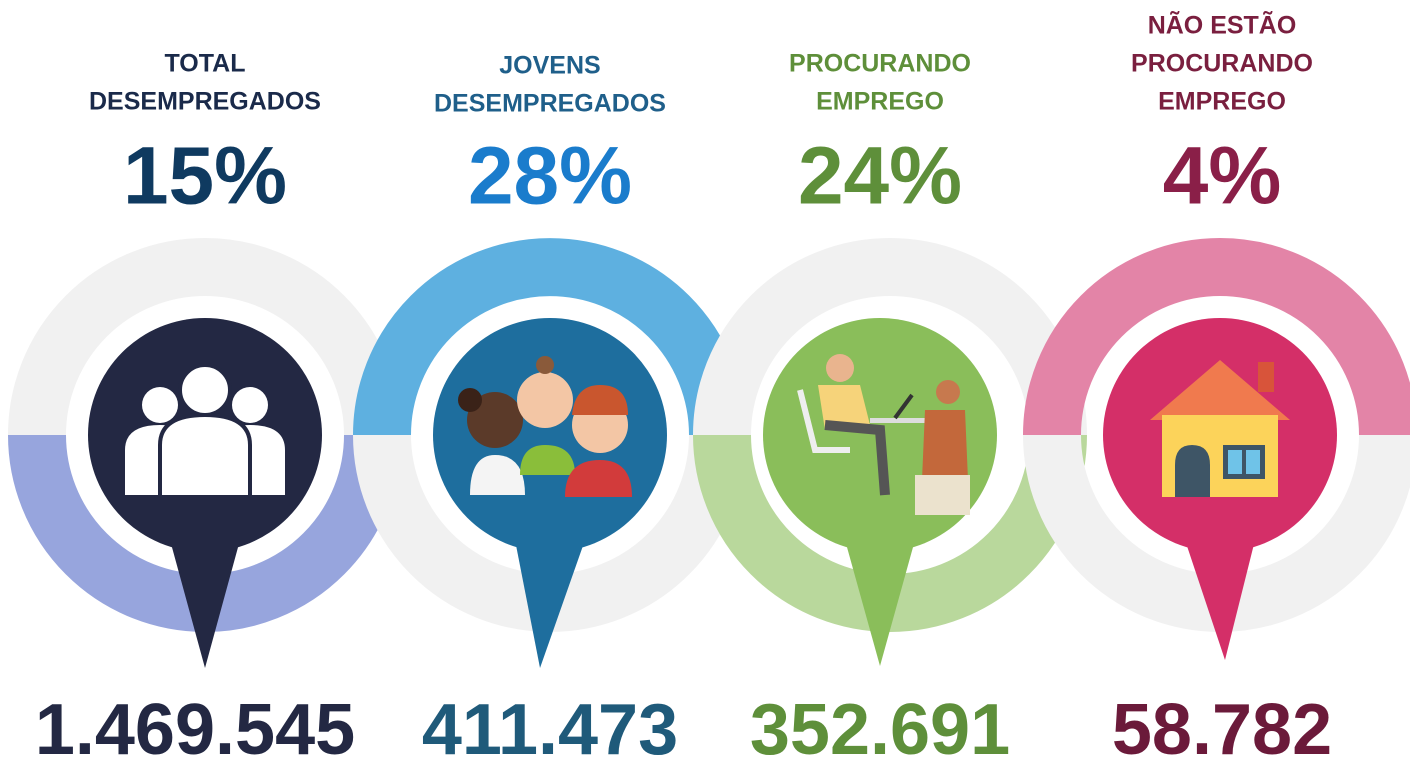 The width and height of the screenshot is (1410, 767). Describe the element at coordinates (195, 728) in the screenshot. I see `item-count: 1.469.545` at that location.